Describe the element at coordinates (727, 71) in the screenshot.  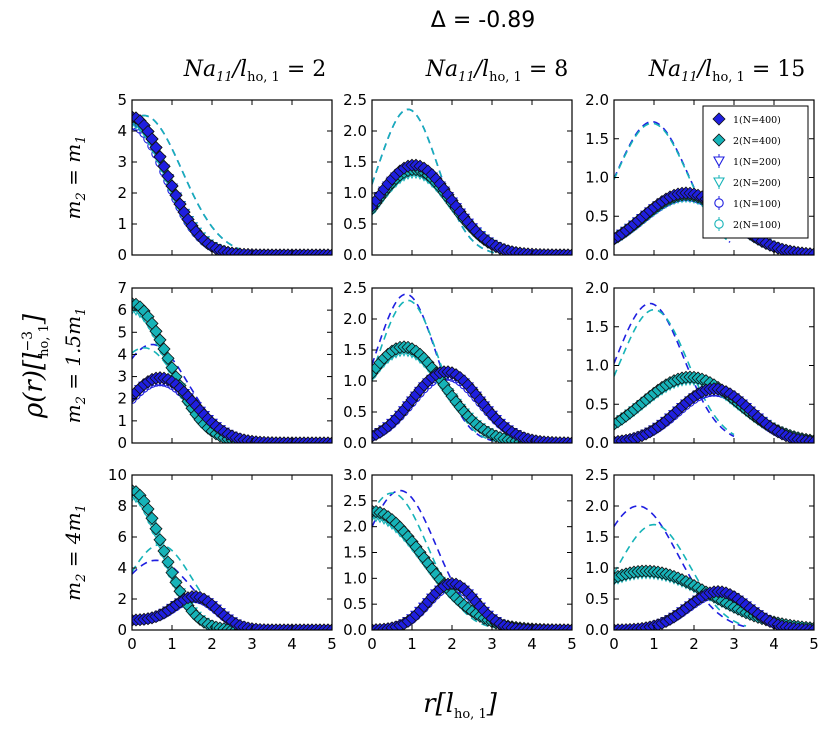
I see `column-header-3: Na11/lho, 1 = 15` at that location.